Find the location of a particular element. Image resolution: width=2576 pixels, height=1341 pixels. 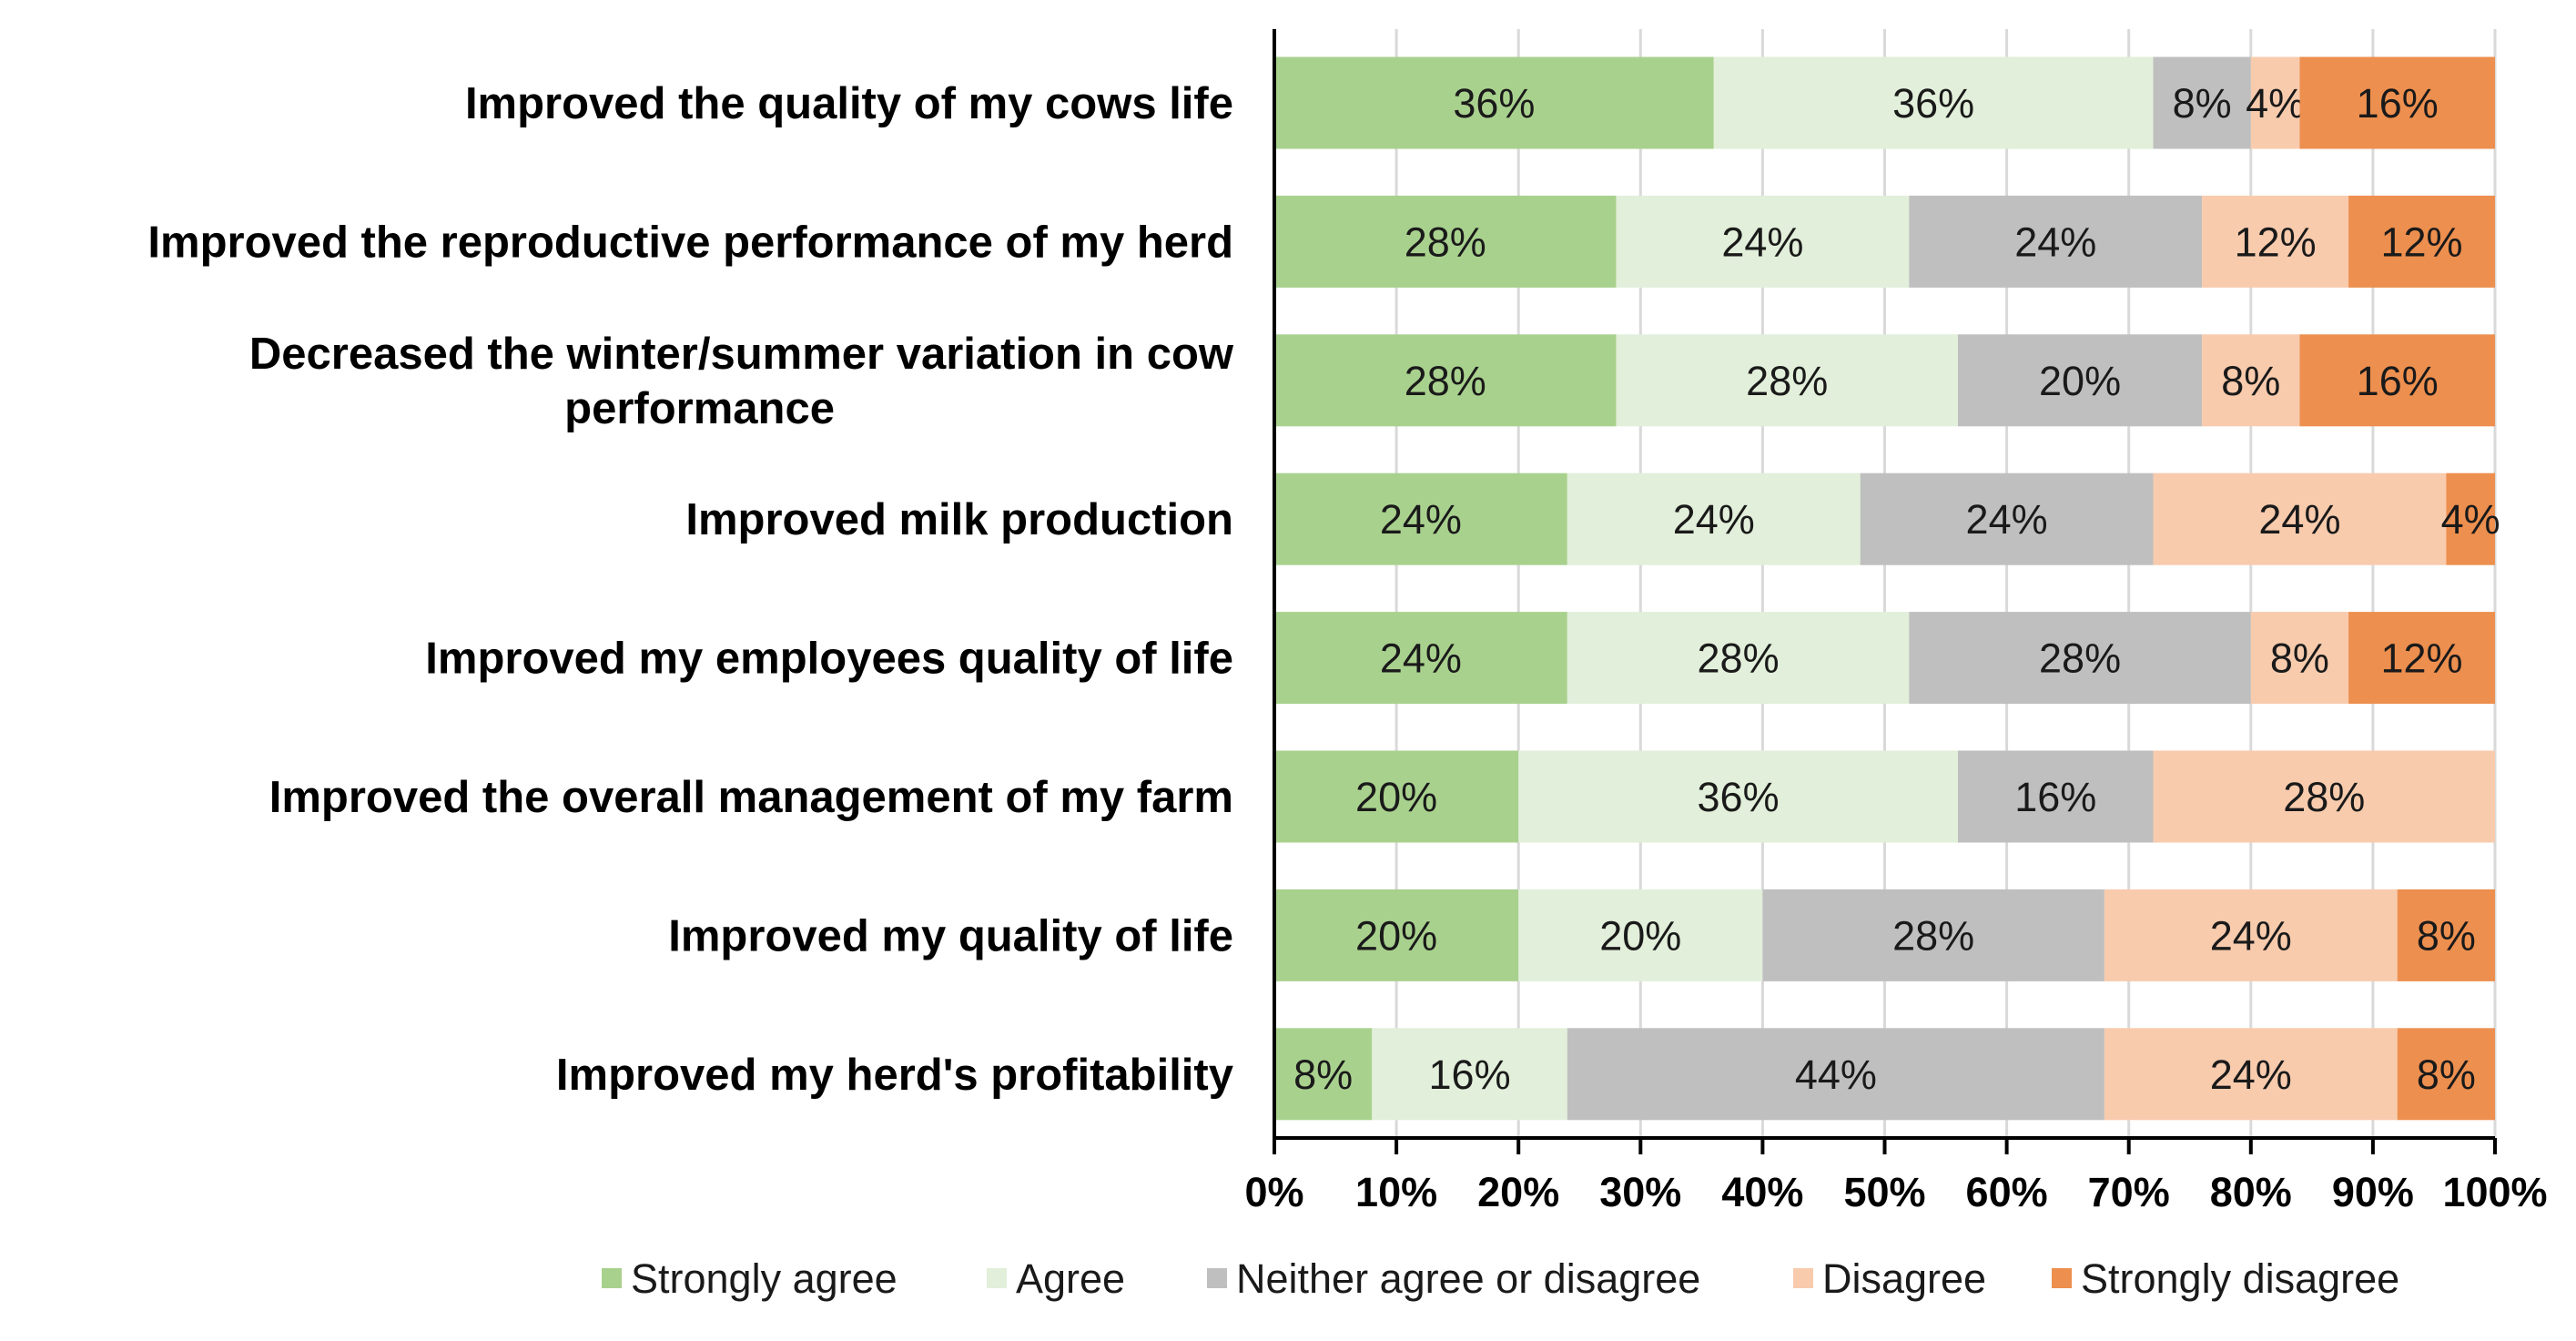

x-tick-label: 0% is located at coordinates (1273, 1192).